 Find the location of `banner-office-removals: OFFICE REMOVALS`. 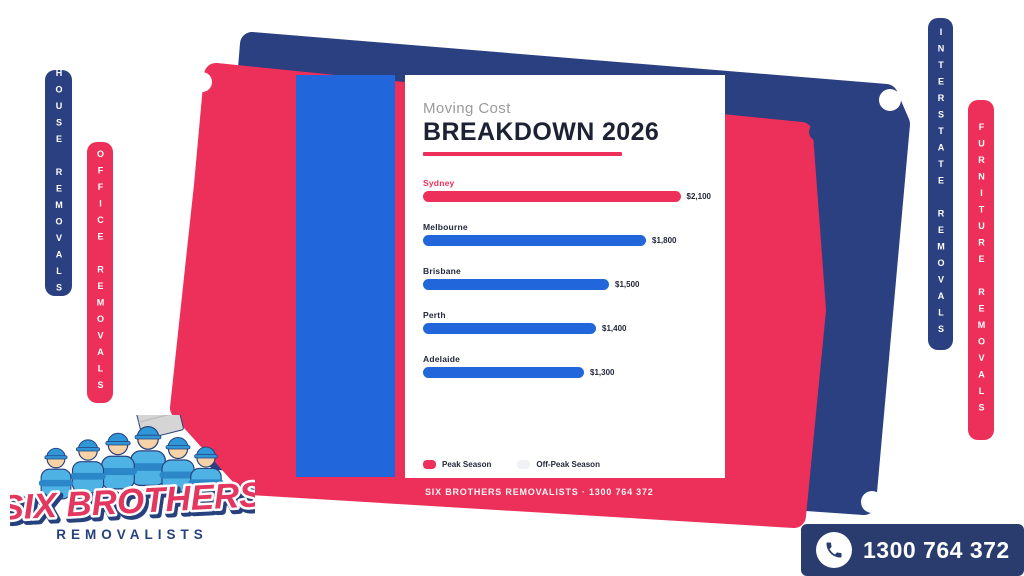

banner-office-removals: OFFICE REMOVALS is located at coordinates (100, 272).